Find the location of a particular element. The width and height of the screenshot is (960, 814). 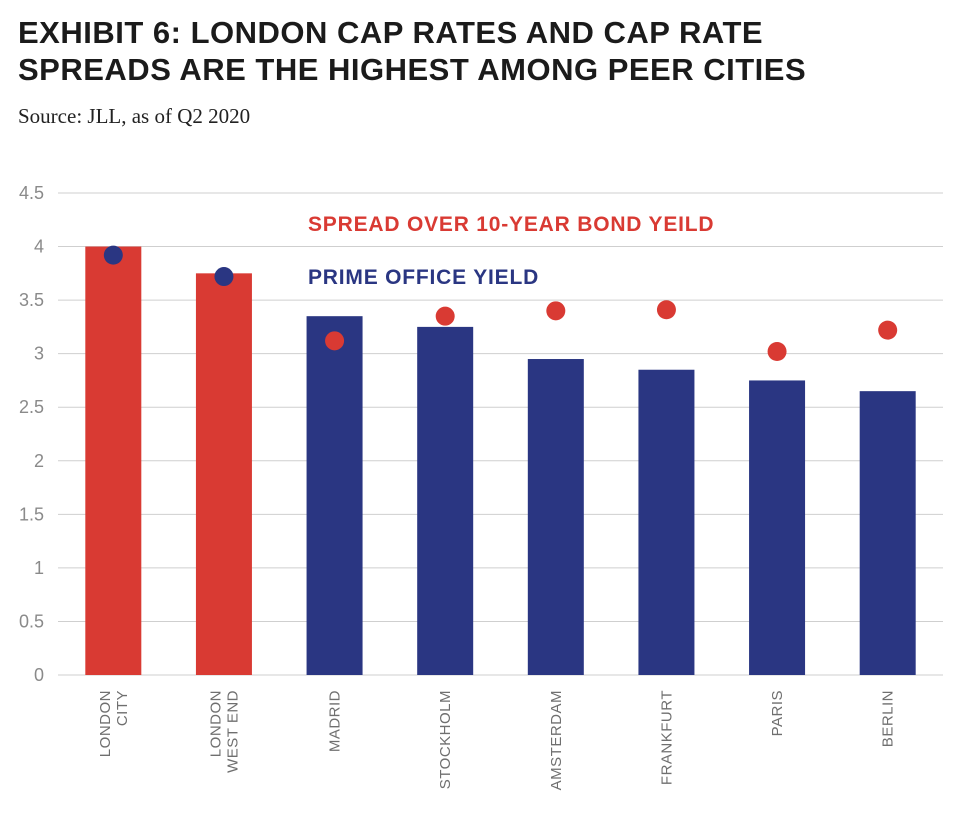

legend-spread-label: SPREAD OVER 10-YEAR BOND YEILD is located at coordinates (511, 224).